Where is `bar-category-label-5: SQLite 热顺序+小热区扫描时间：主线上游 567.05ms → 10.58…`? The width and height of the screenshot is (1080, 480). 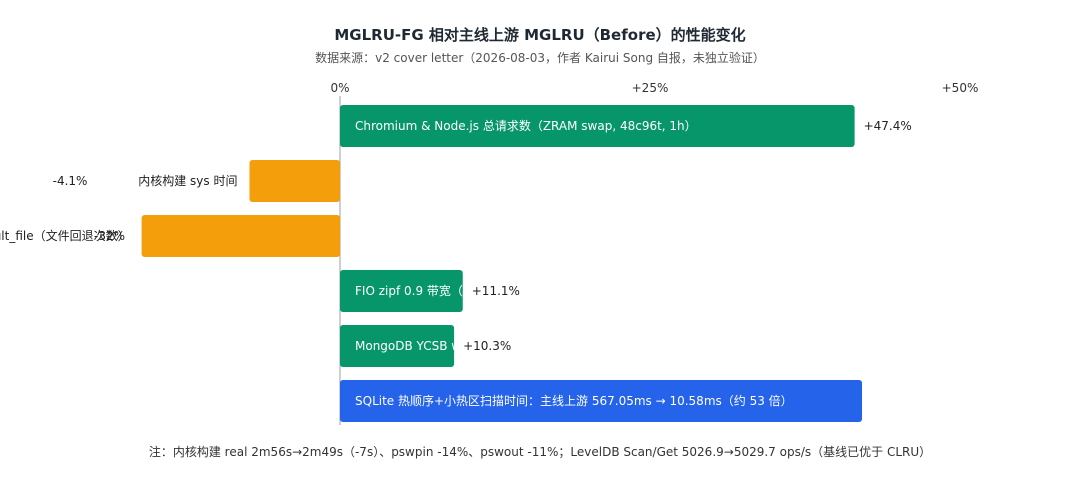 bar-category-label-5: SQLite 热顺序+小热区扫描时间：主线上游 567.05ms → 10.58… is located at coordinates (574, 400).